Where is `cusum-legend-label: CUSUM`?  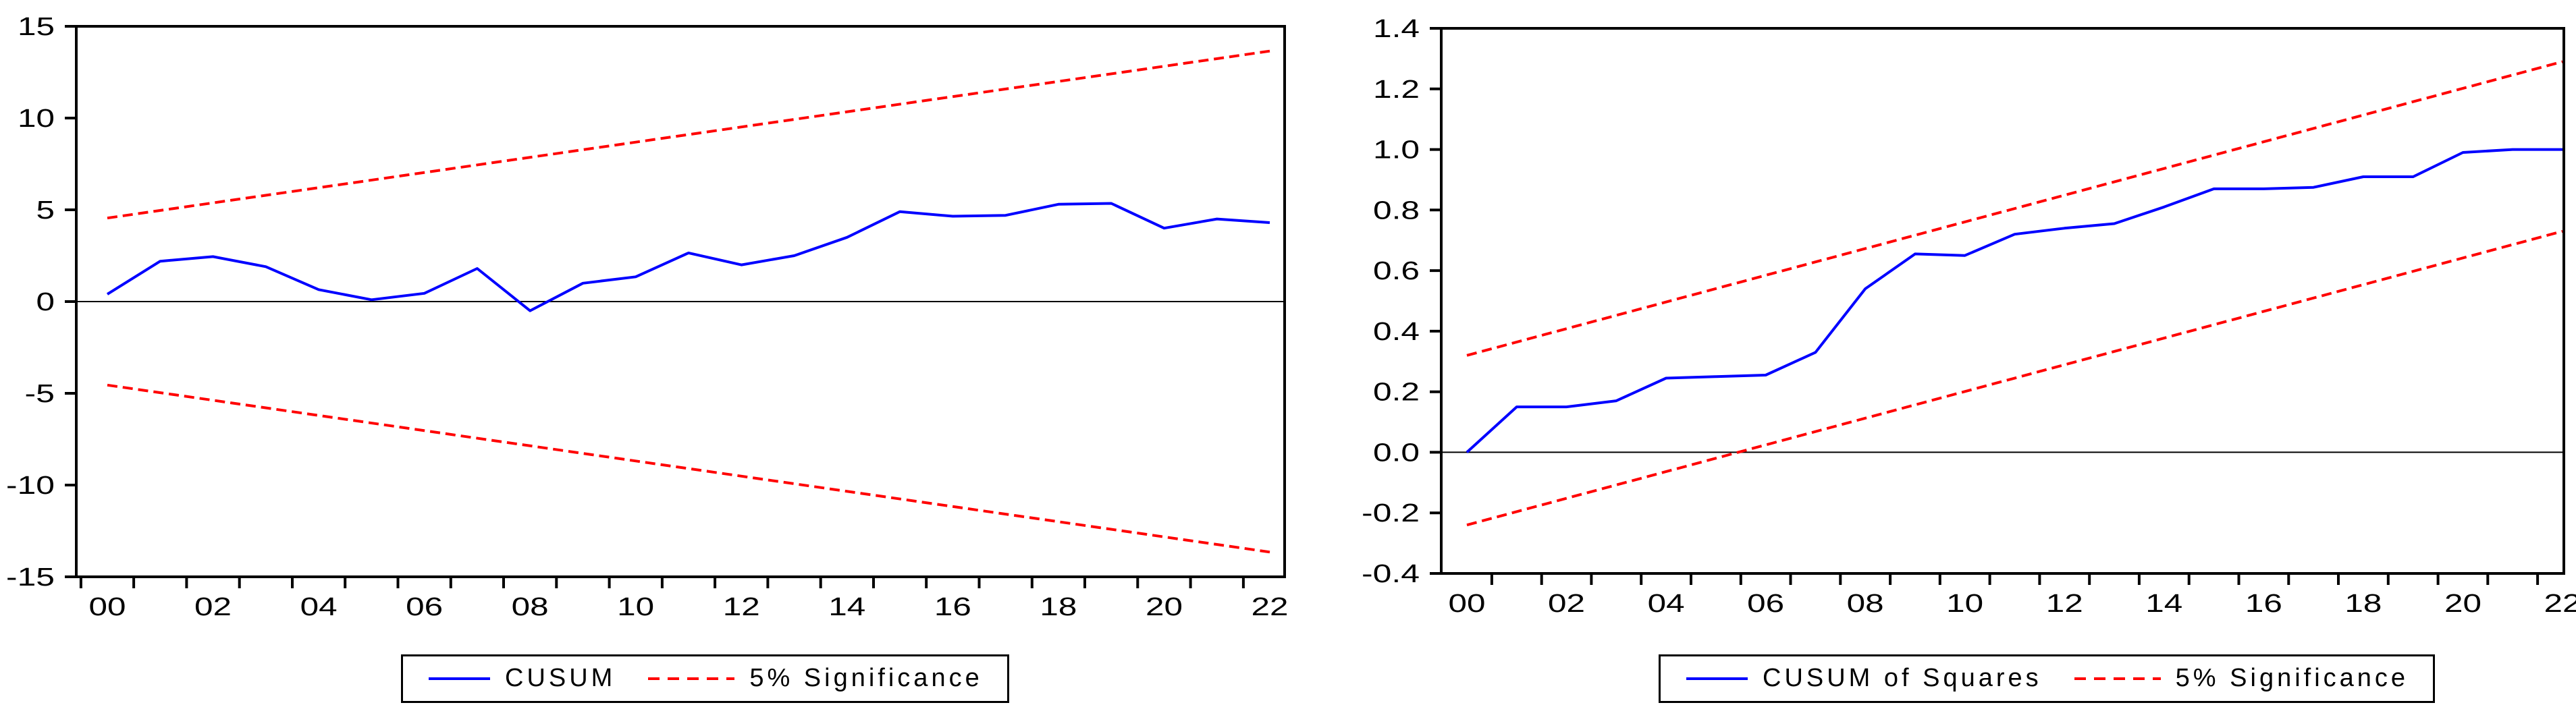 cusum-legend-label: CUSUM is located at coordinates (560, 678).